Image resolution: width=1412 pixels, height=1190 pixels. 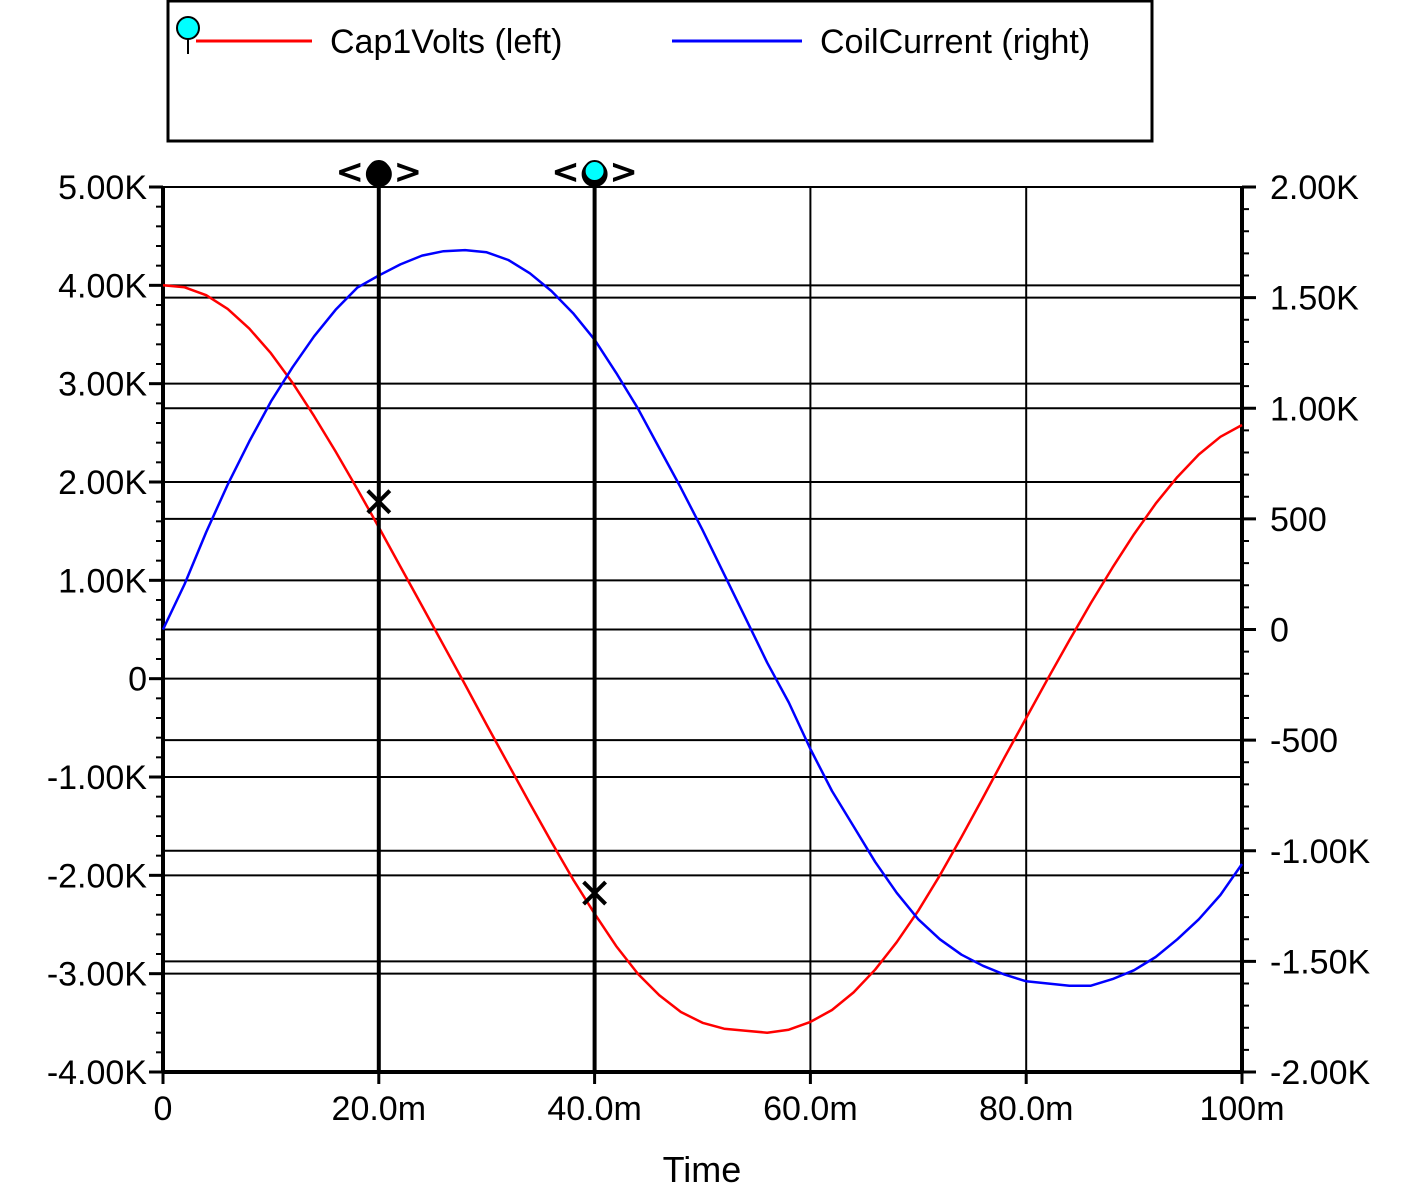 I want to click on y-right-tick-label: -500, so click(x=1304, y=741).